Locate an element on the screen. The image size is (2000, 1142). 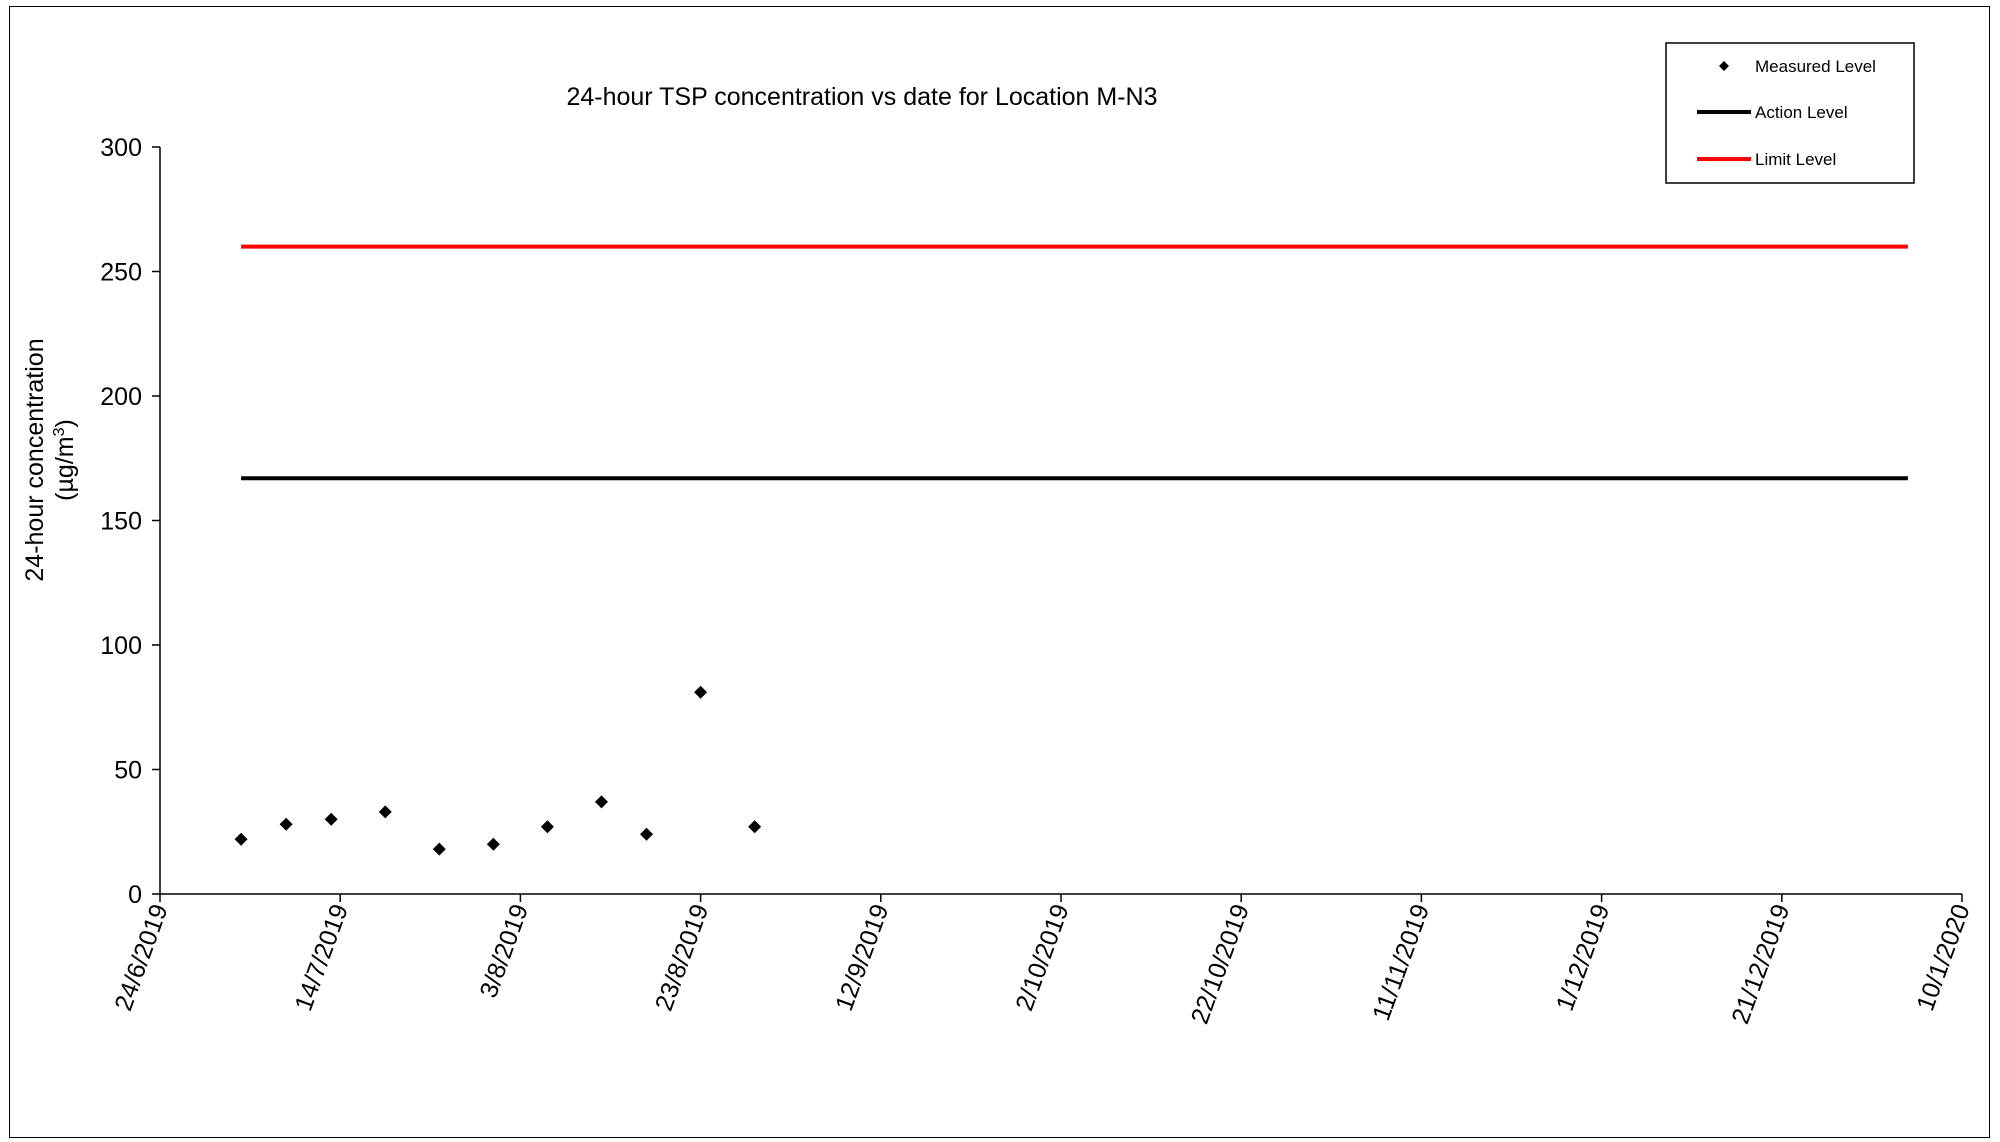
x-tick-label: 24/6/2019 is located at coordinates (141, 957).